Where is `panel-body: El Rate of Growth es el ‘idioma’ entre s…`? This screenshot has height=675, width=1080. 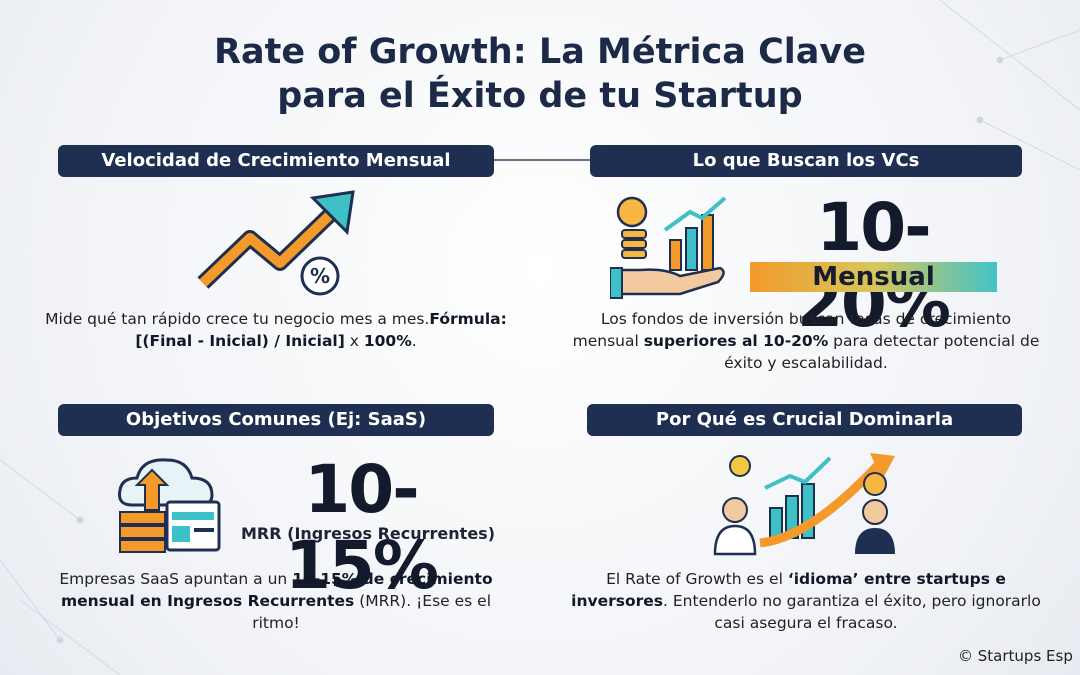
panel-body: El Rate of Growth es el ‘idioma’ entre s… is located at coordinates (806, 601).